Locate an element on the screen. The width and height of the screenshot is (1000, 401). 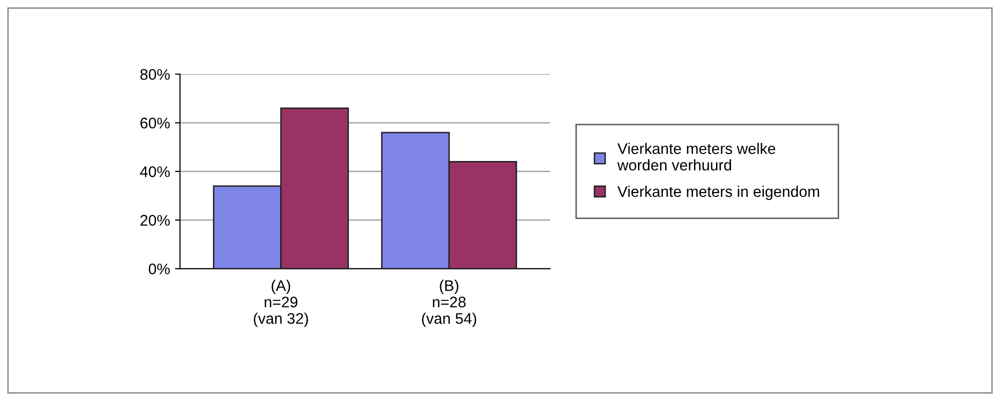
x-tick-label: (B) n=28 (van 54) is located at coordinates (449, 303).